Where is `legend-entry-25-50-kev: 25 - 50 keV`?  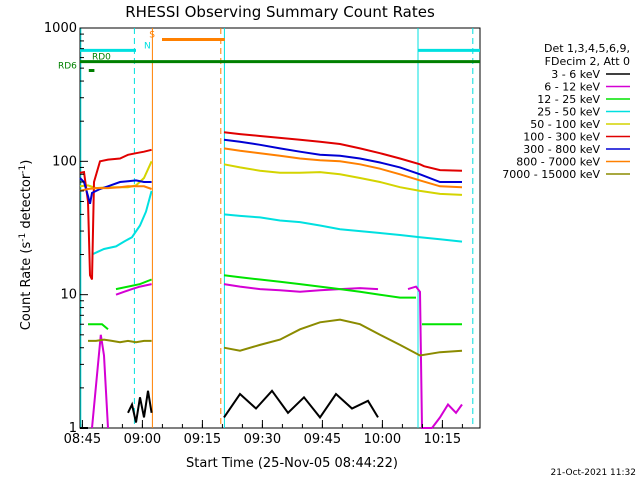
legend-entry-25-50-kev: 25 - 50 keV is located at coordinates (568, 112).